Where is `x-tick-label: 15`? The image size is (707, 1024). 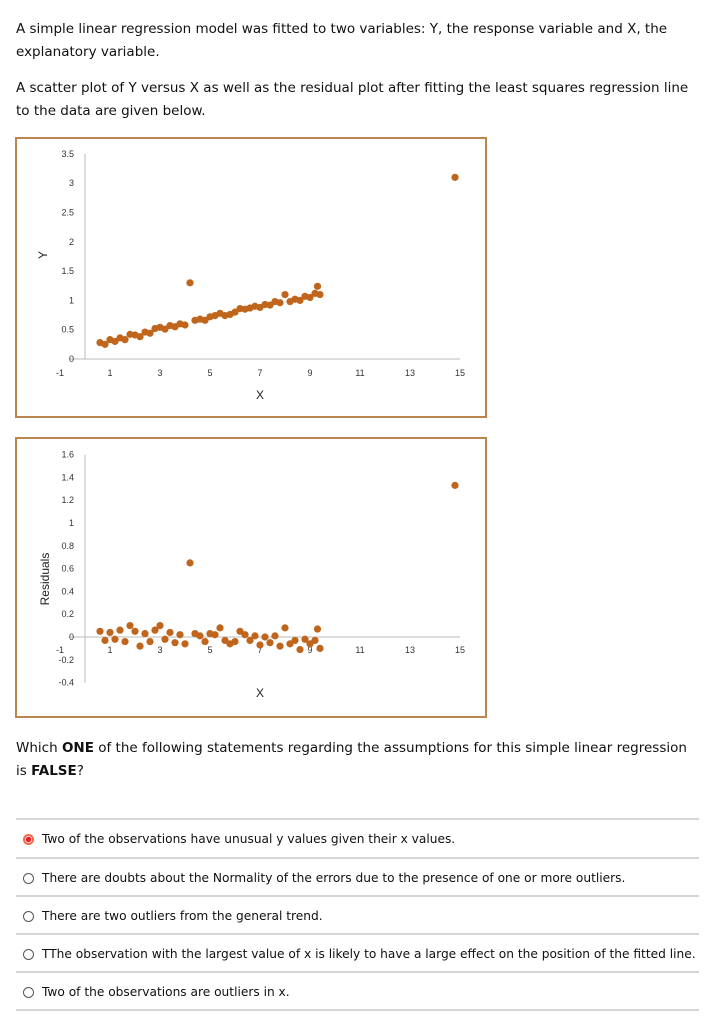 x-tick-label: 15 is located at coordinates (460, 373).